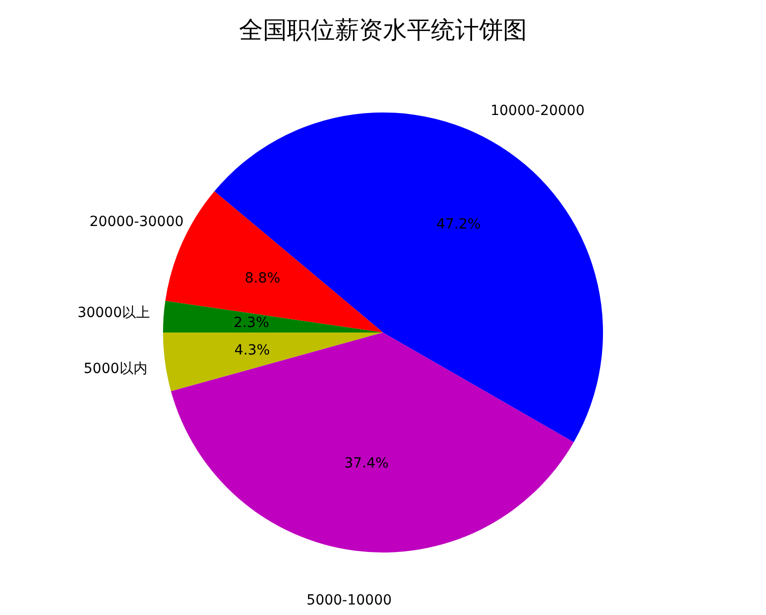 The height and width of the screenshot is (615, 766). What do you see at coordinates (137, 222) in the screenshot?
I see `slice-label: 20000-30000` at bounding box center [137, 222].